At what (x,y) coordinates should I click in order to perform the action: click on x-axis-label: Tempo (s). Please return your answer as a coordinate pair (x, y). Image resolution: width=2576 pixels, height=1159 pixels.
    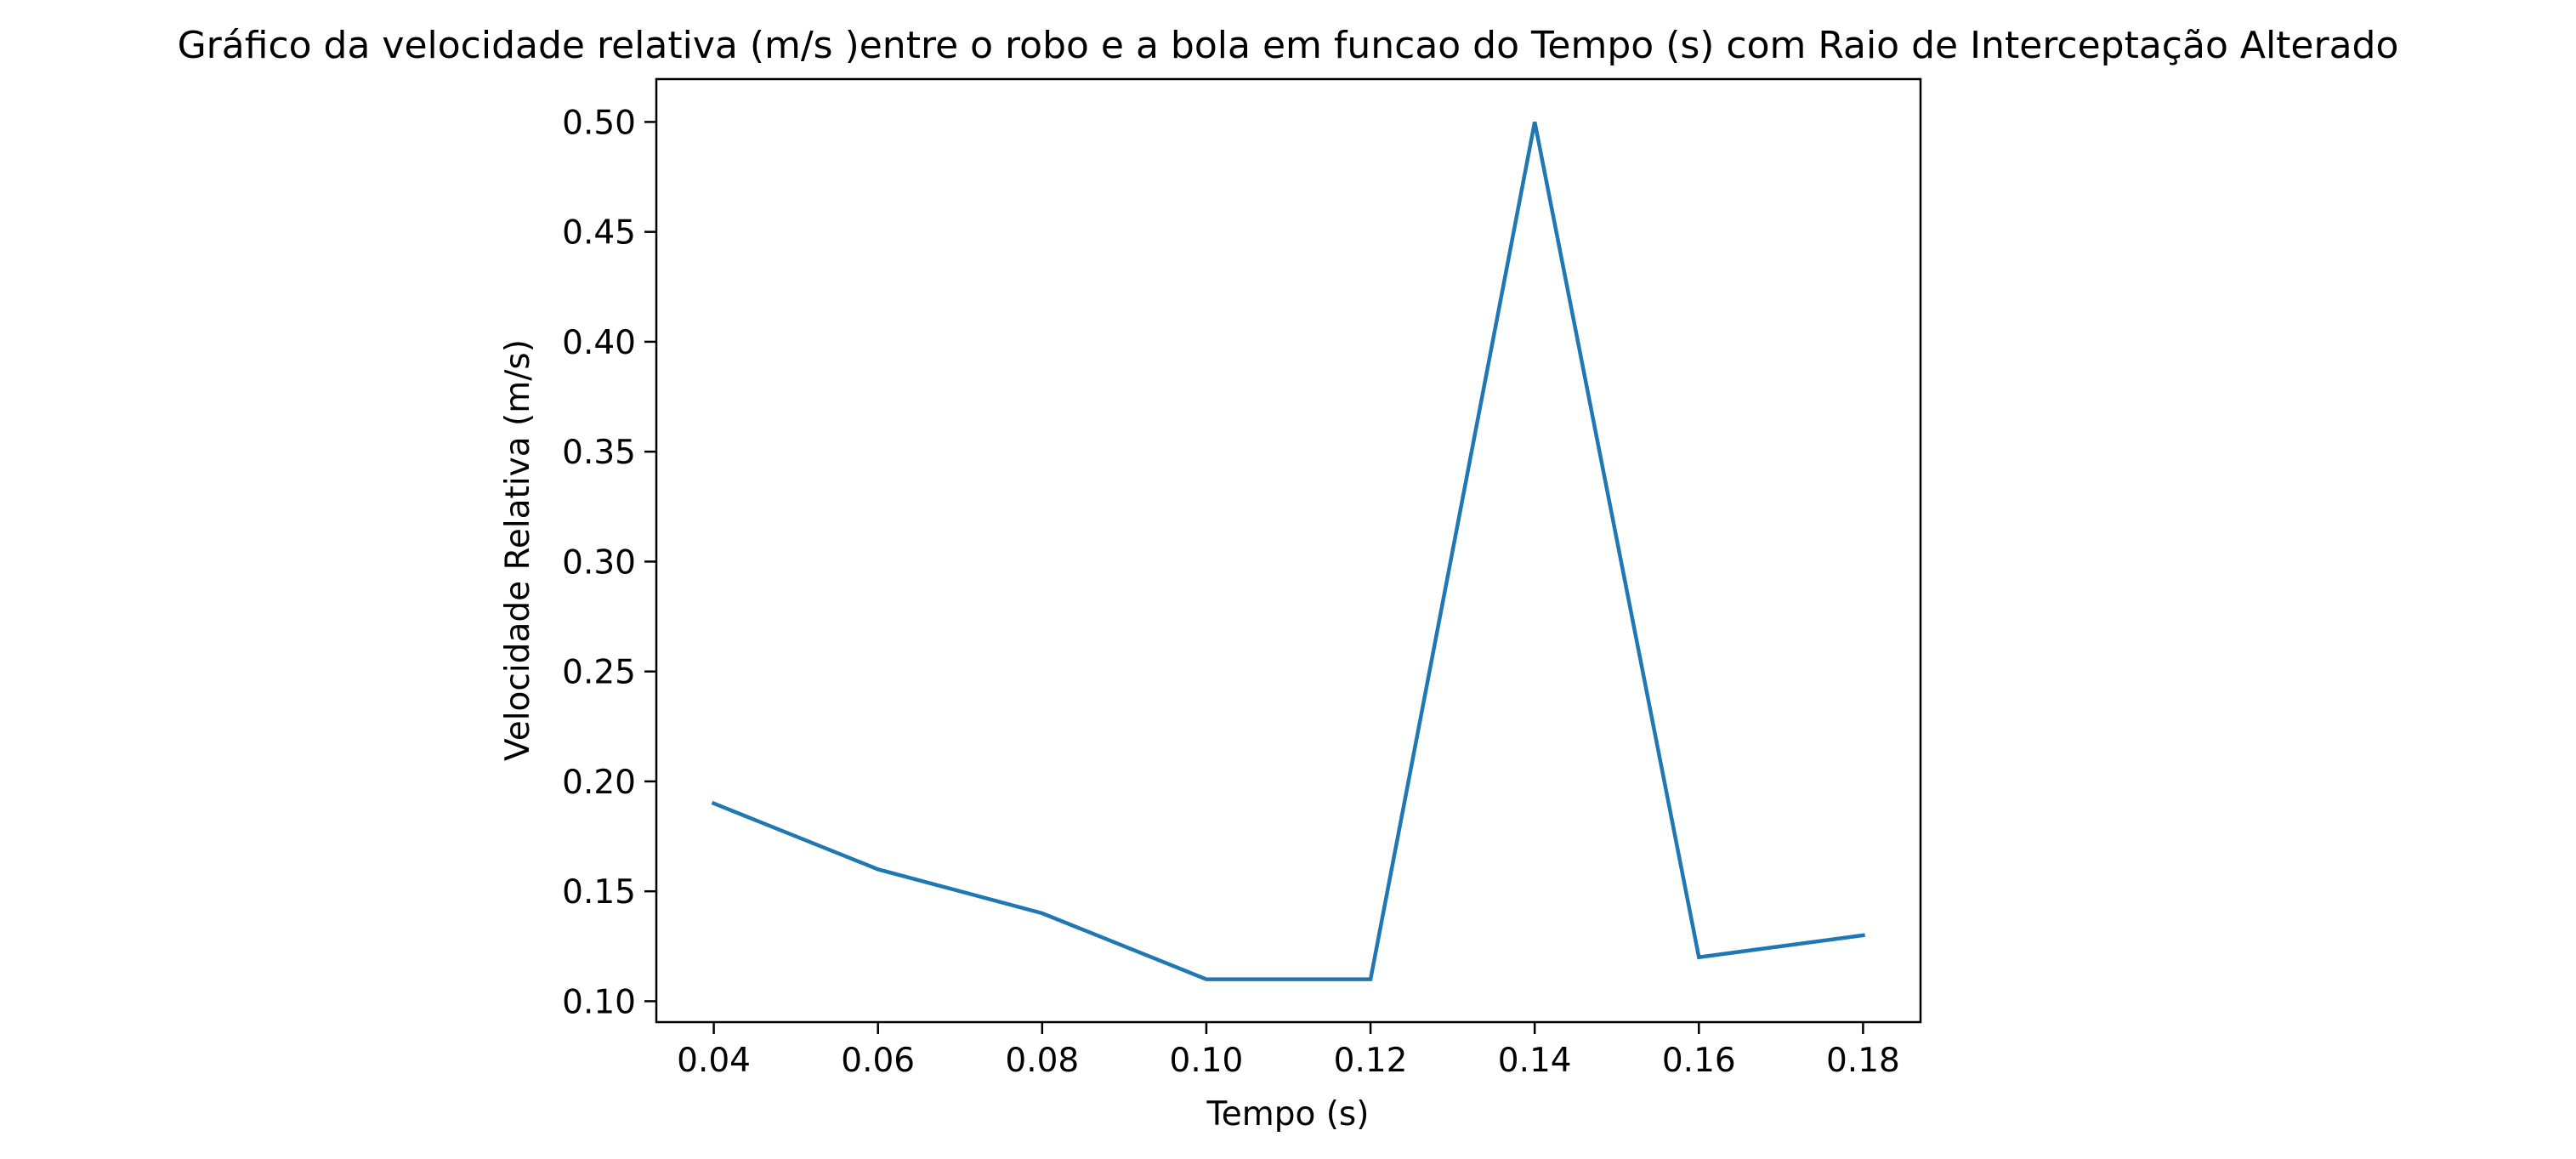
    Looking at the image, I should click on (1288, 1114).